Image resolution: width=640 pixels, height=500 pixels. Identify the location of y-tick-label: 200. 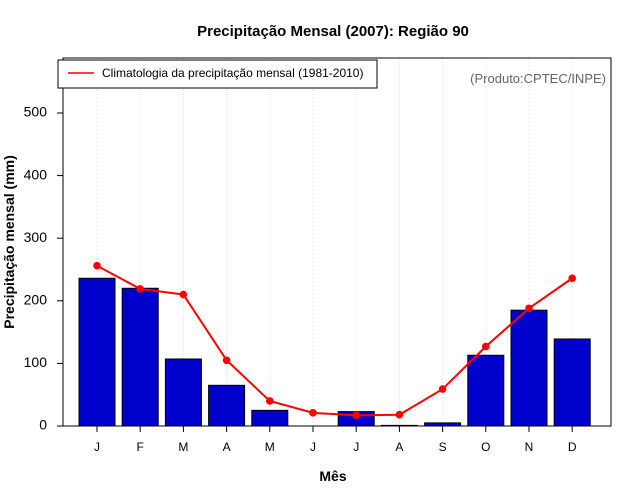
(36, 299).